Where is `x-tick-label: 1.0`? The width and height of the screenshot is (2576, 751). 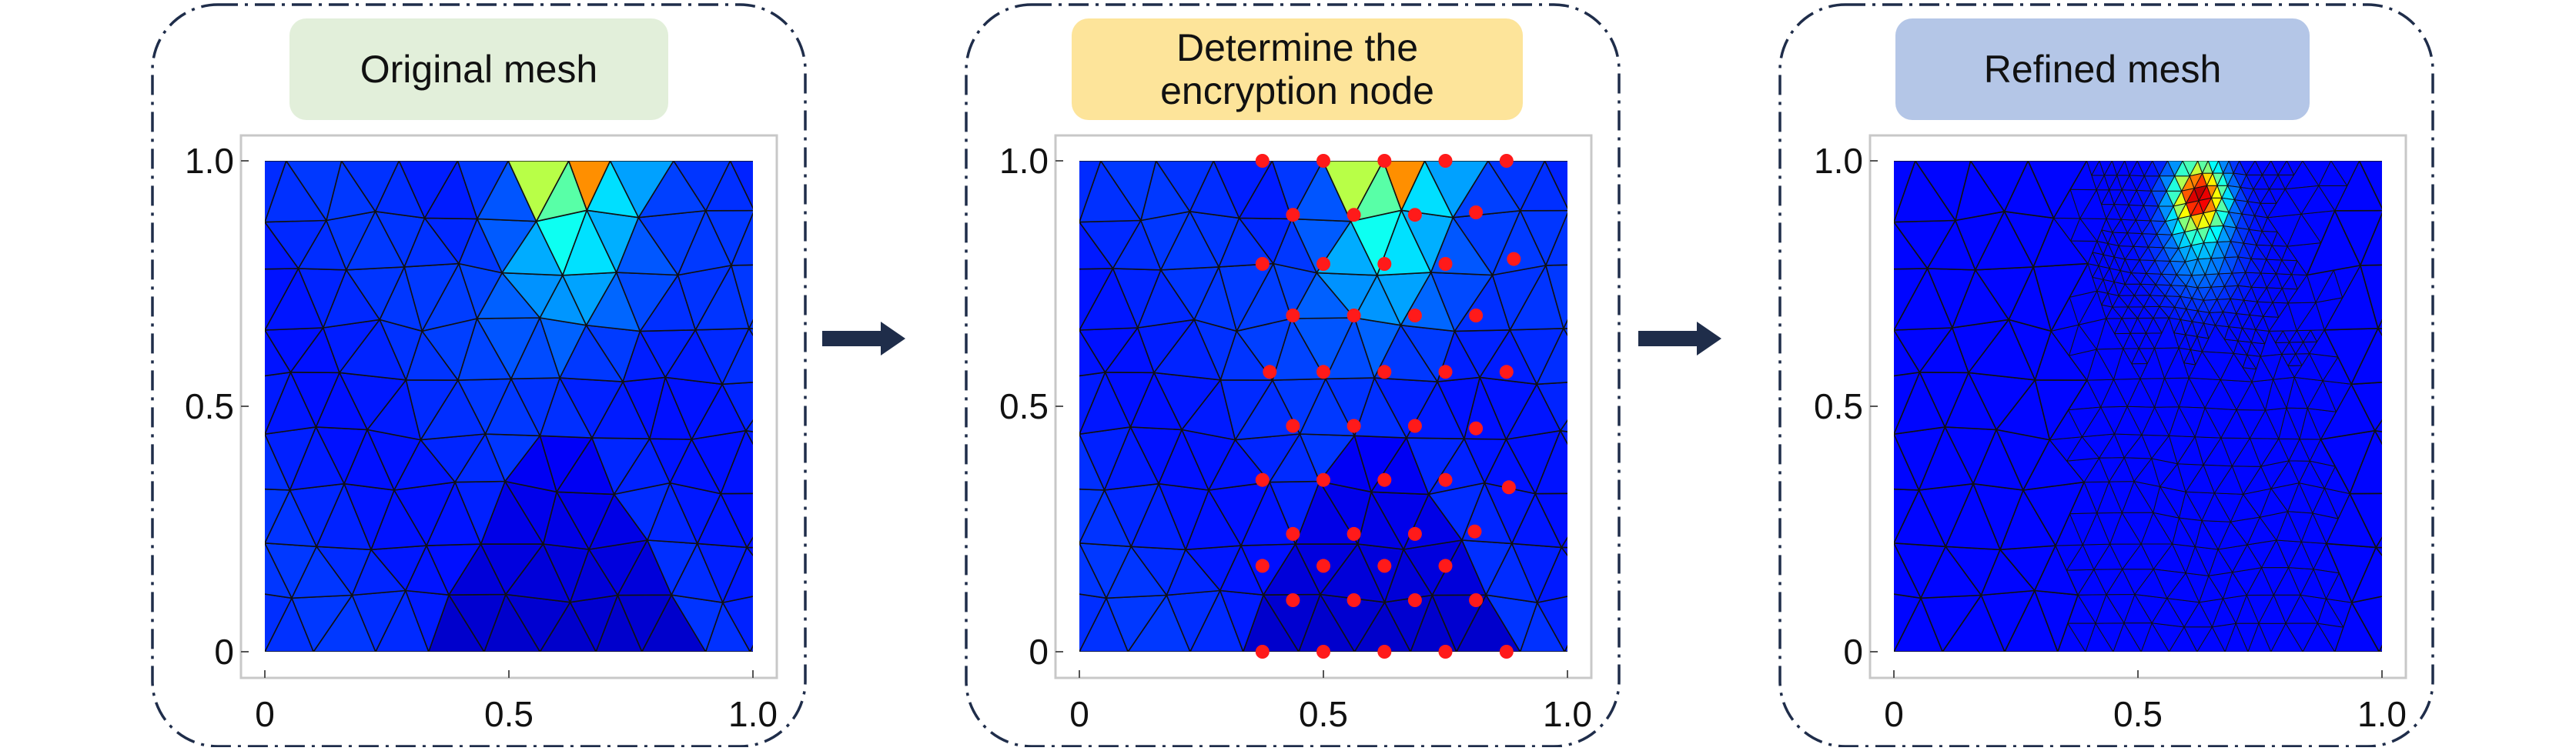 x-tick-label: 1.0 is located at coordinates (1567, 714).